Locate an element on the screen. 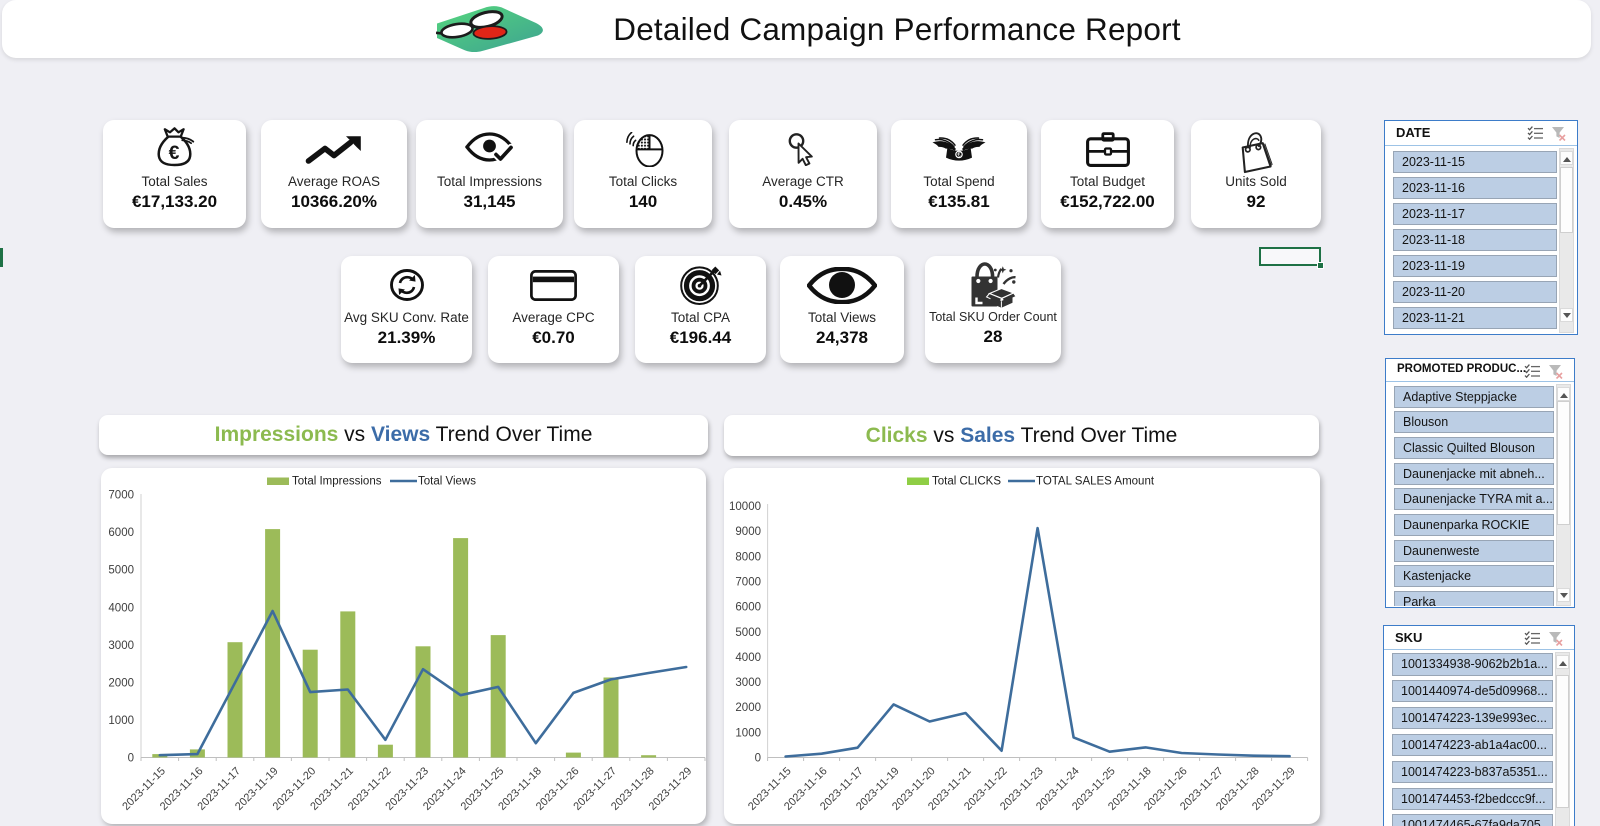 This screenshot has height=826, width=1600. svg-text: Total Impressions is located at coordinates (337, 482).